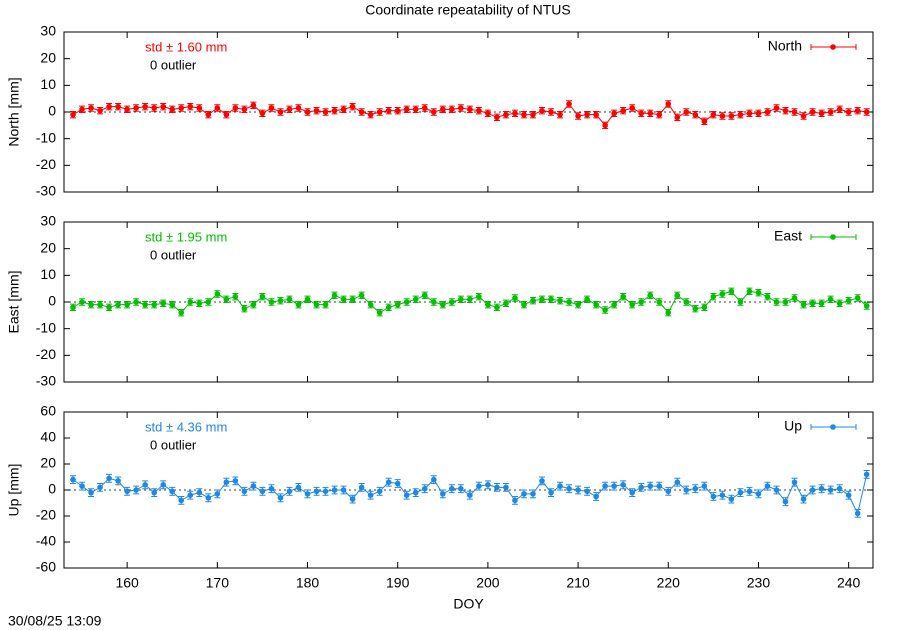 The image size is (900, 630). What do you see at coordinates (14, 111) in the screenshot?
I see `y-axis-label: North [mm]` at bounding box center [14, 111].